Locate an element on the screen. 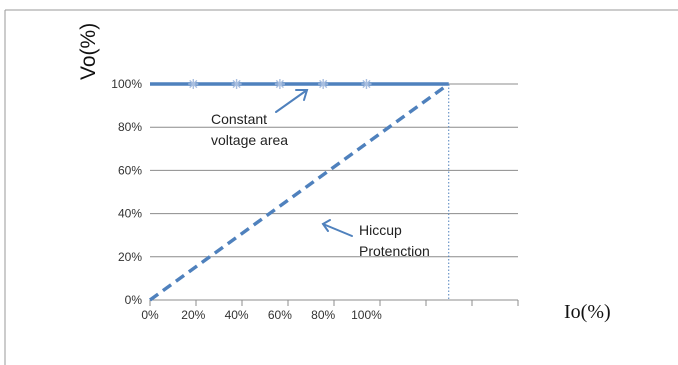 The image size is (678, 365). annotation-constant-arrow is located at coordinates (292, 101).